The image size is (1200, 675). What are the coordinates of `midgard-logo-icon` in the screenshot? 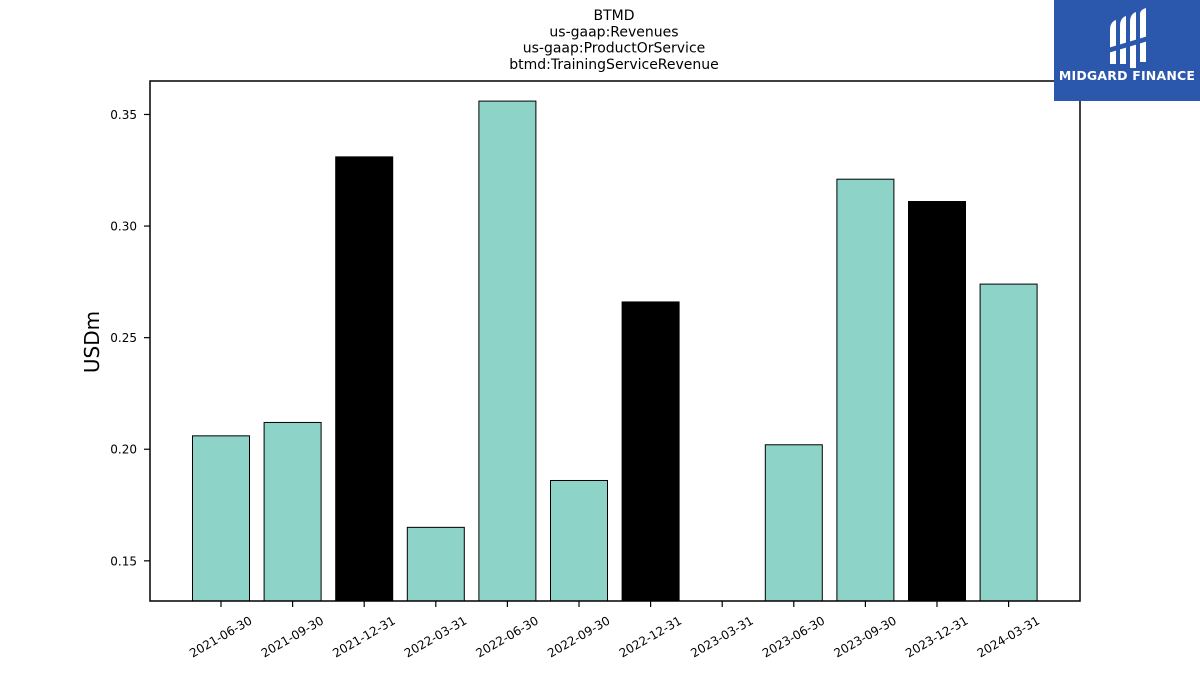 It's located at (1128, 38).